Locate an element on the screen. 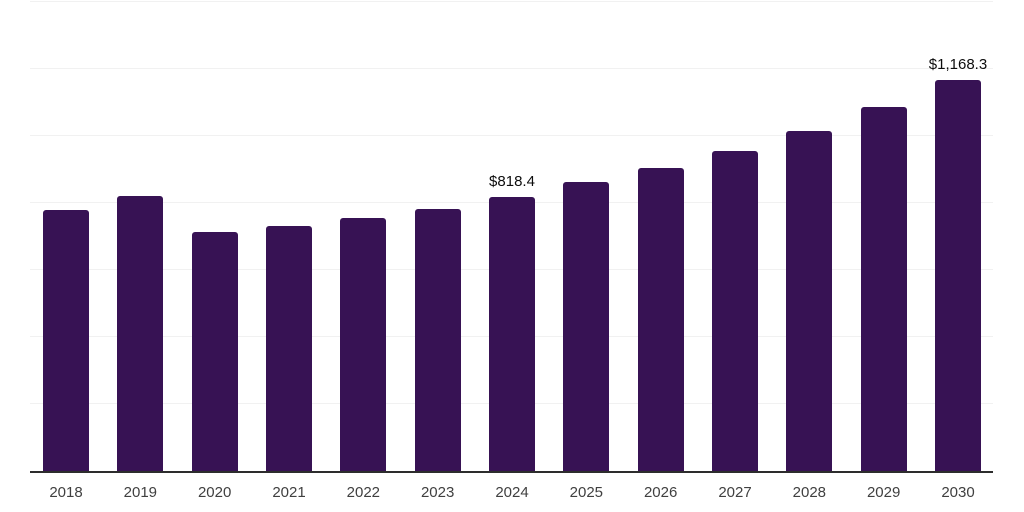  x-tick-2022: 2022 is located at coordinates (363, 492).